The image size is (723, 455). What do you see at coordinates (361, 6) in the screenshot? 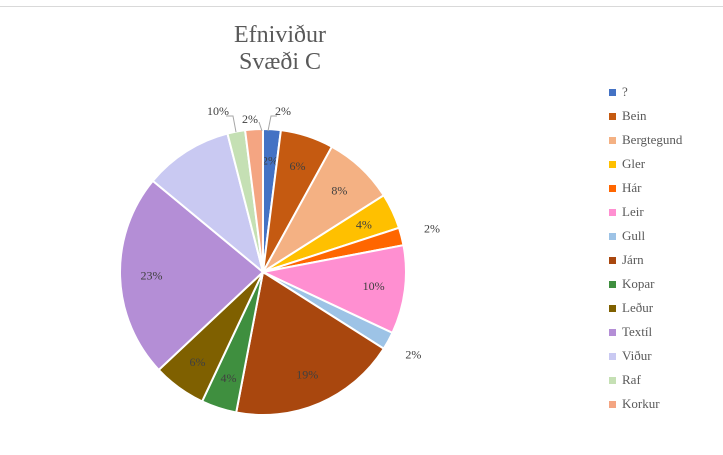
I see `top-divider` at bounding box center [361, 6].